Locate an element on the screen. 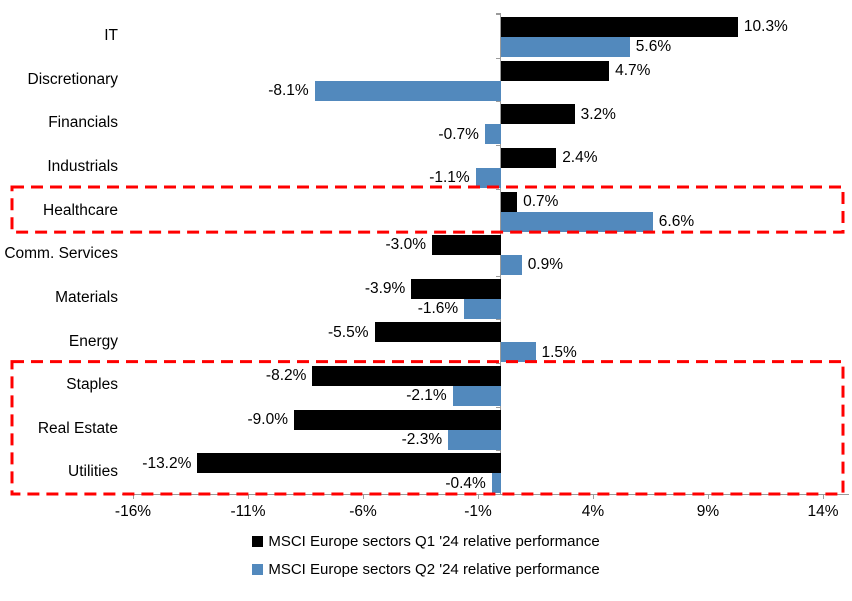  category-label: Healthcare is located at coordinates (80, 210).